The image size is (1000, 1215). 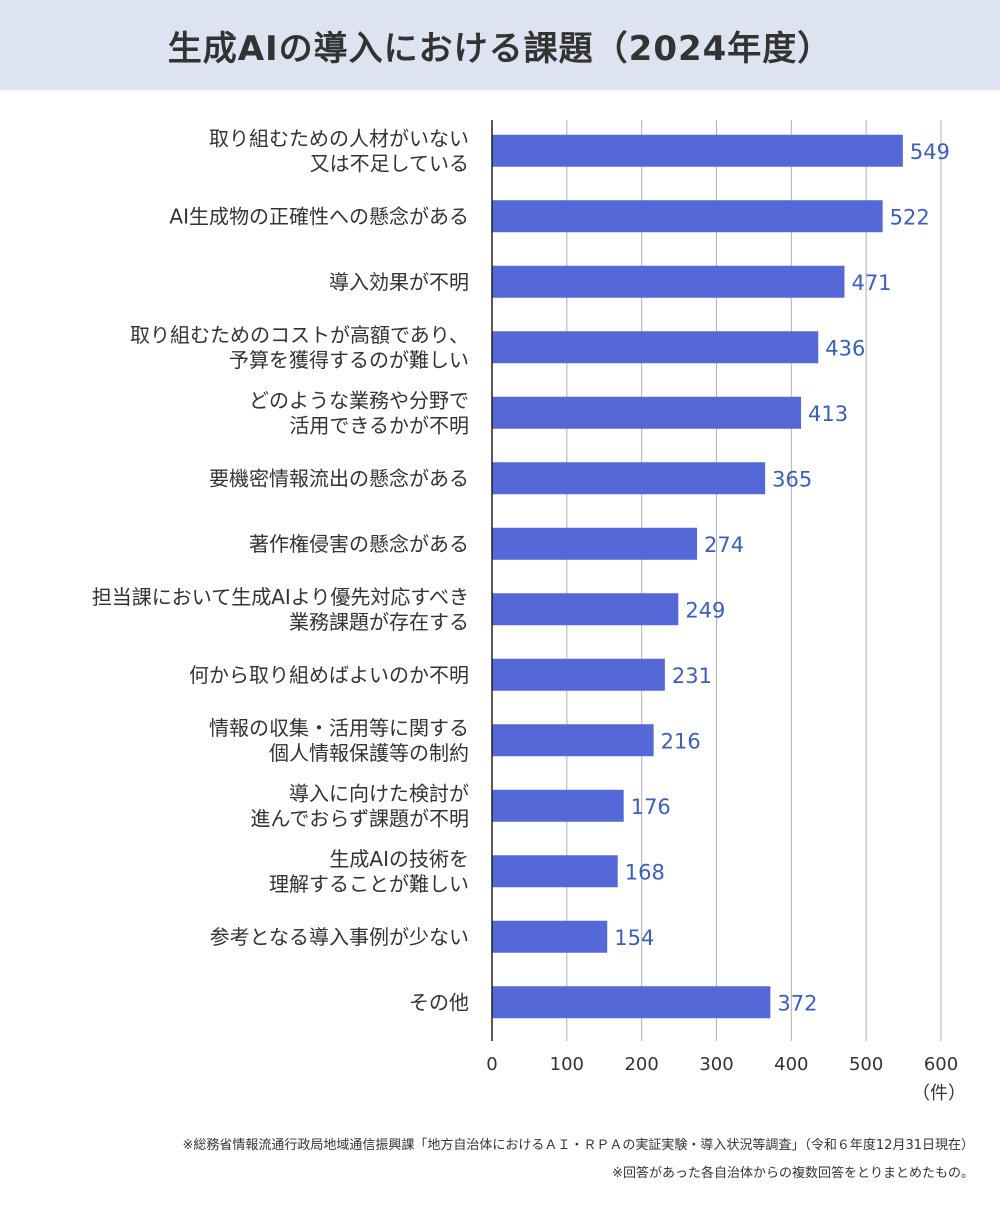 I want to click on tick-label: 300, so click(x=716, y=1064).